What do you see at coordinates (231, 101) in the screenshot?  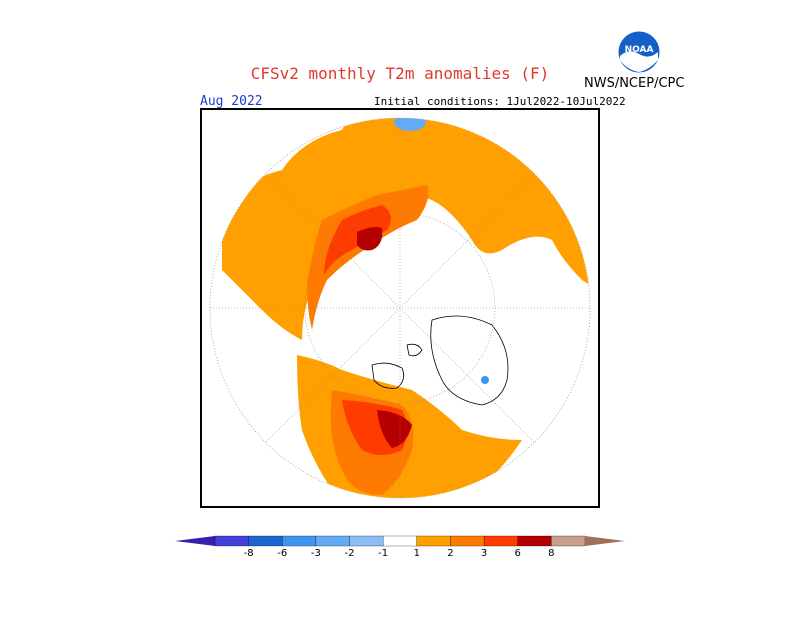 I see `forecast-month: Aug 2022` at bounding box center [231, 101].